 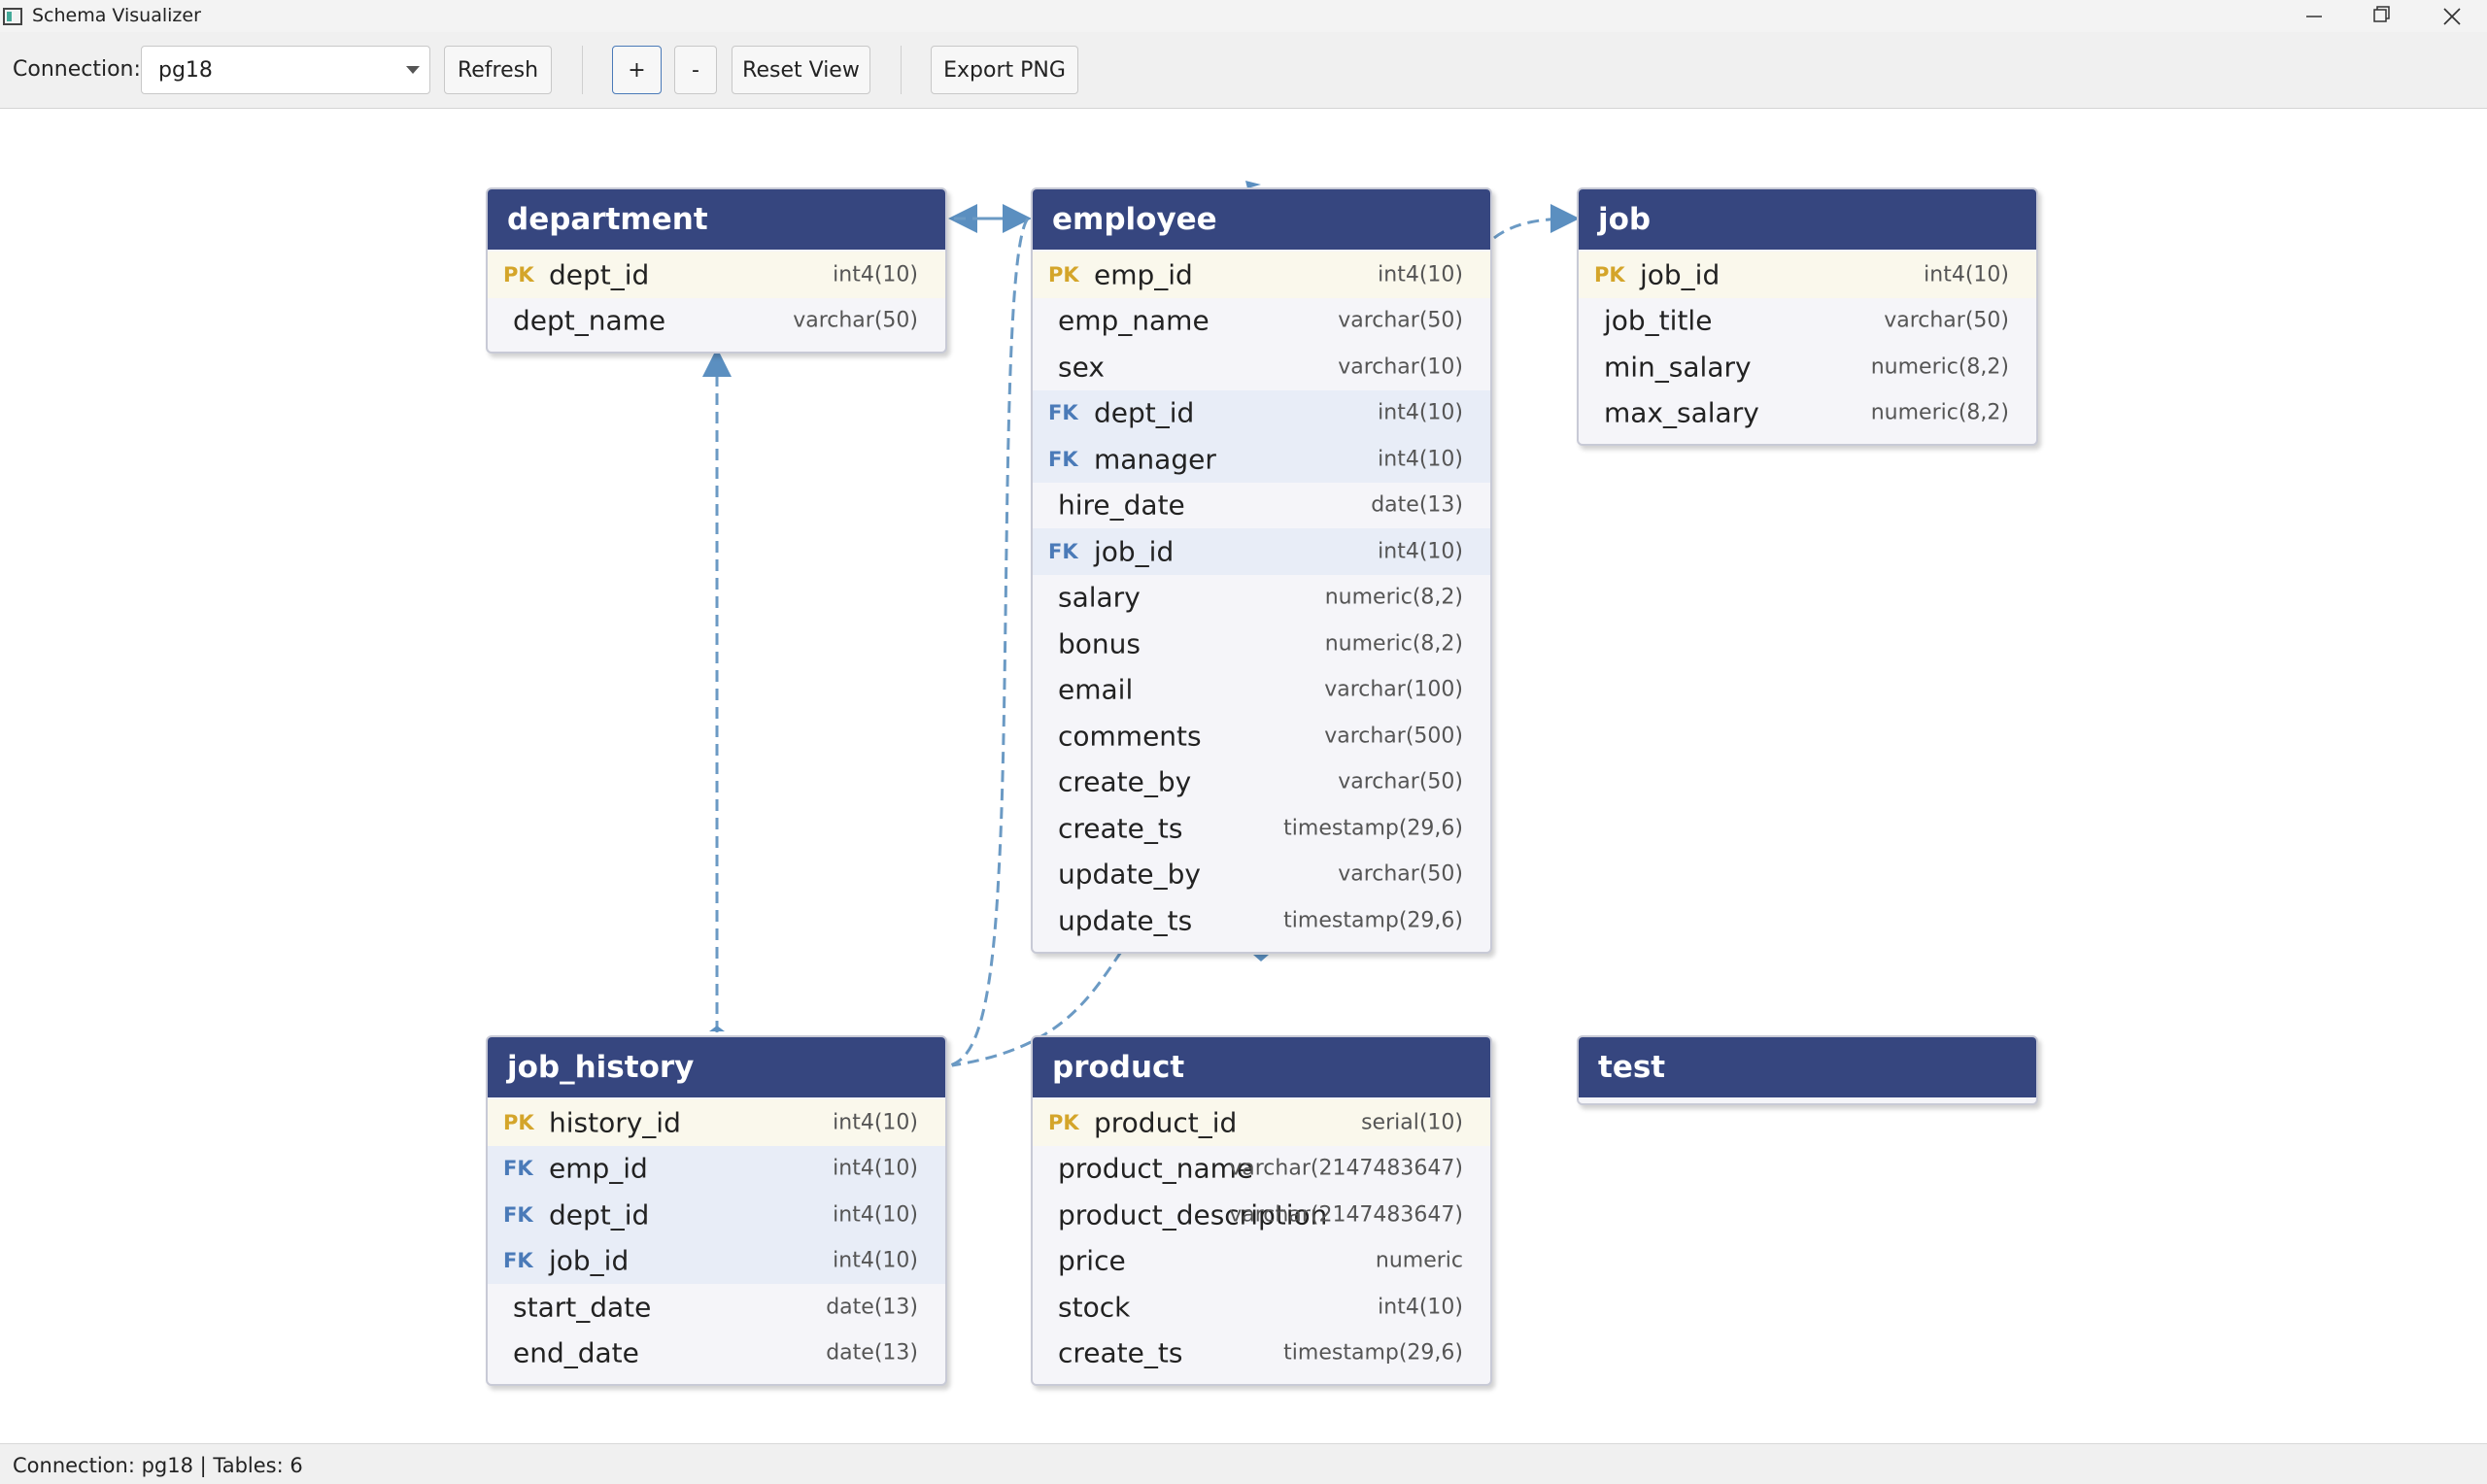 What do you see at coordinates (518, 274) in the screenshot?
I see `key-badge: PK` at bounding box center [518, 274].